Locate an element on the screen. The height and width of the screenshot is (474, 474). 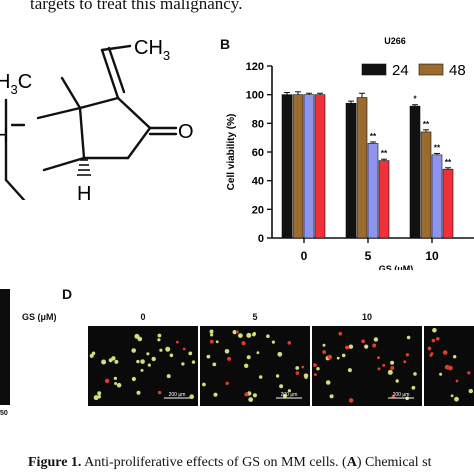
partial-panel-c-tick: 50 is located at coordinates (4, 413).